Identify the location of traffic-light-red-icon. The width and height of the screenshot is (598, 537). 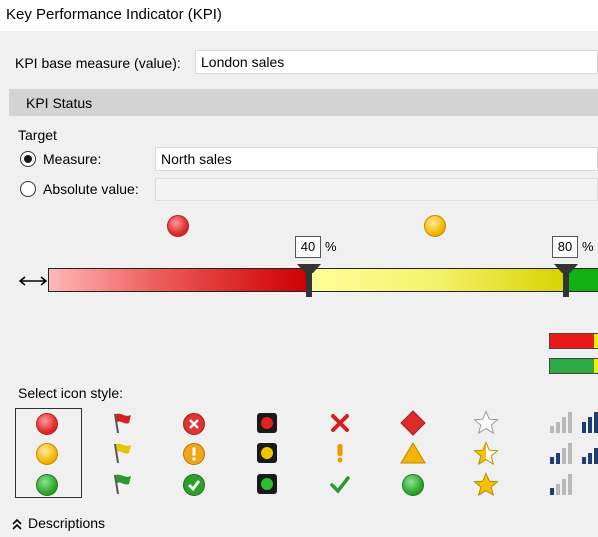
(267, 423).